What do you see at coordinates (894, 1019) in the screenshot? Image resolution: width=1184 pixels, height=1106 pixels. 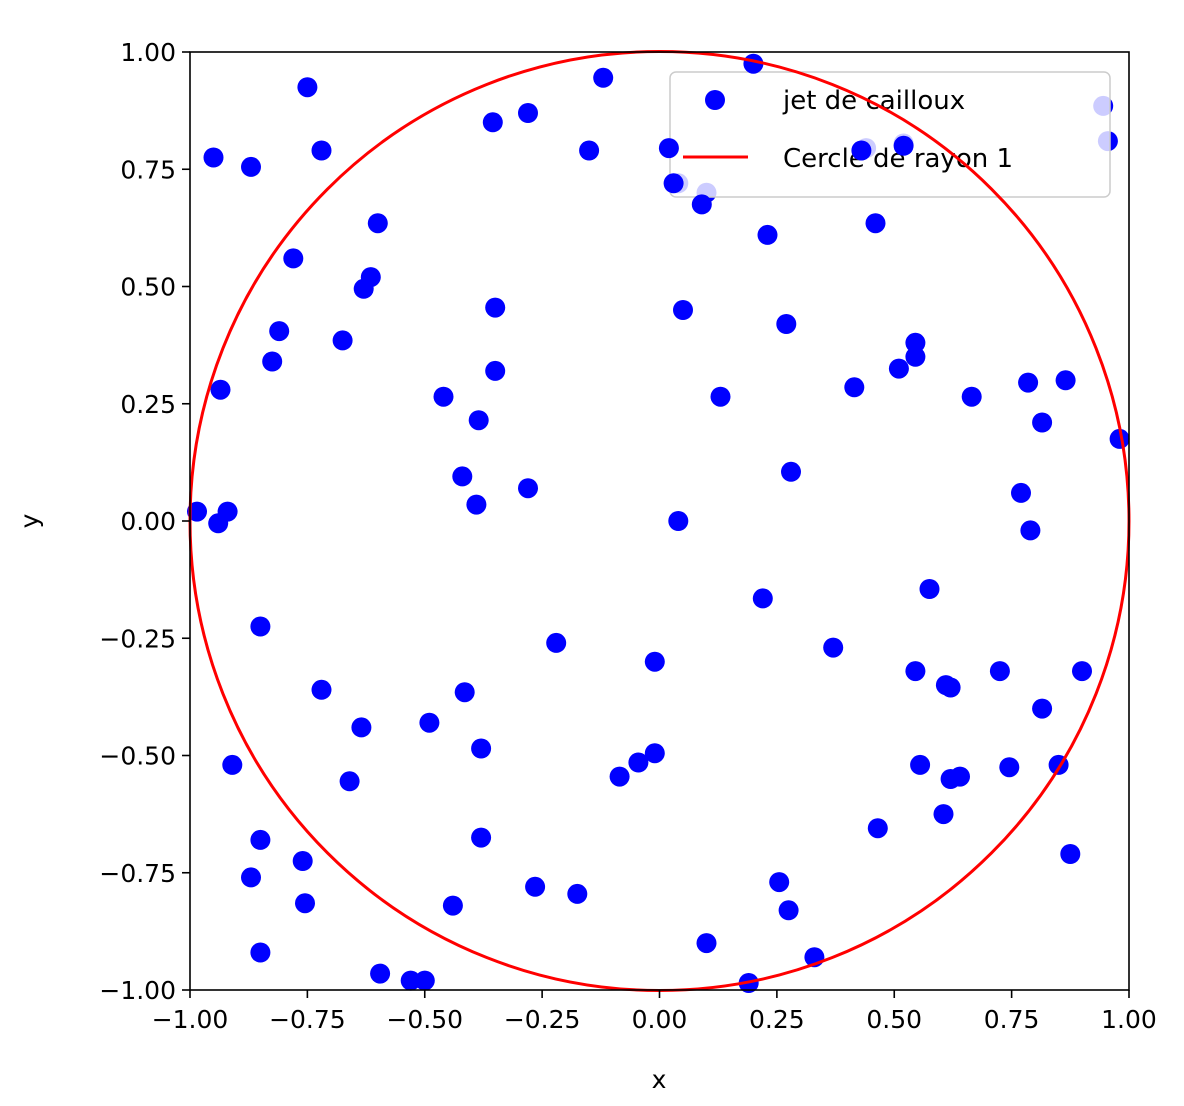 I see `x-tick-label: 0.50` at bounding box center [894, 1019].